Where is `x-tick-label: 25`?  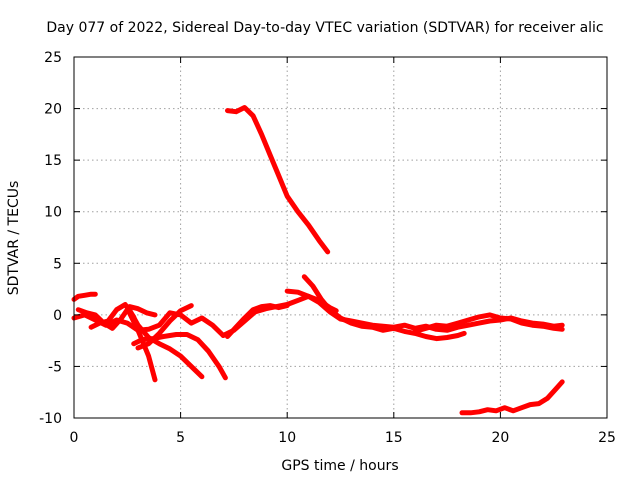
x-tick-label: 25 is located at coordinates (607, 438).